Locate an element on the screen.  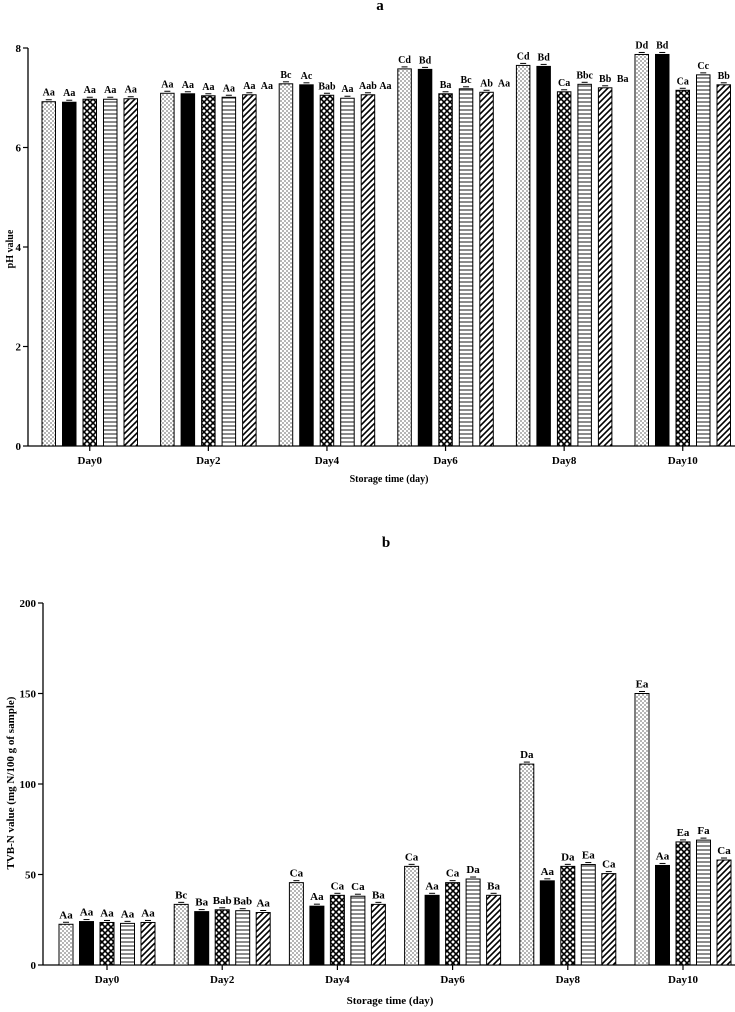
bar-label-con-day8: Da is located at coordinates (527, 755).